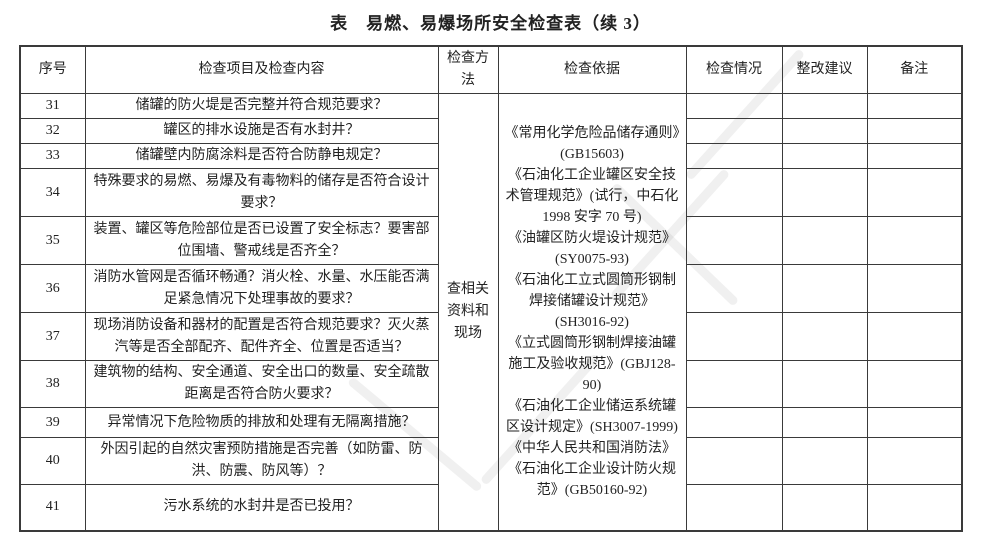 Image resolution: width=981 pixels, height=537 pixels. What do you see at coordinates (52, 106) in the screenshot?
I see `row-number: 31` at bounding box center [52, 106].